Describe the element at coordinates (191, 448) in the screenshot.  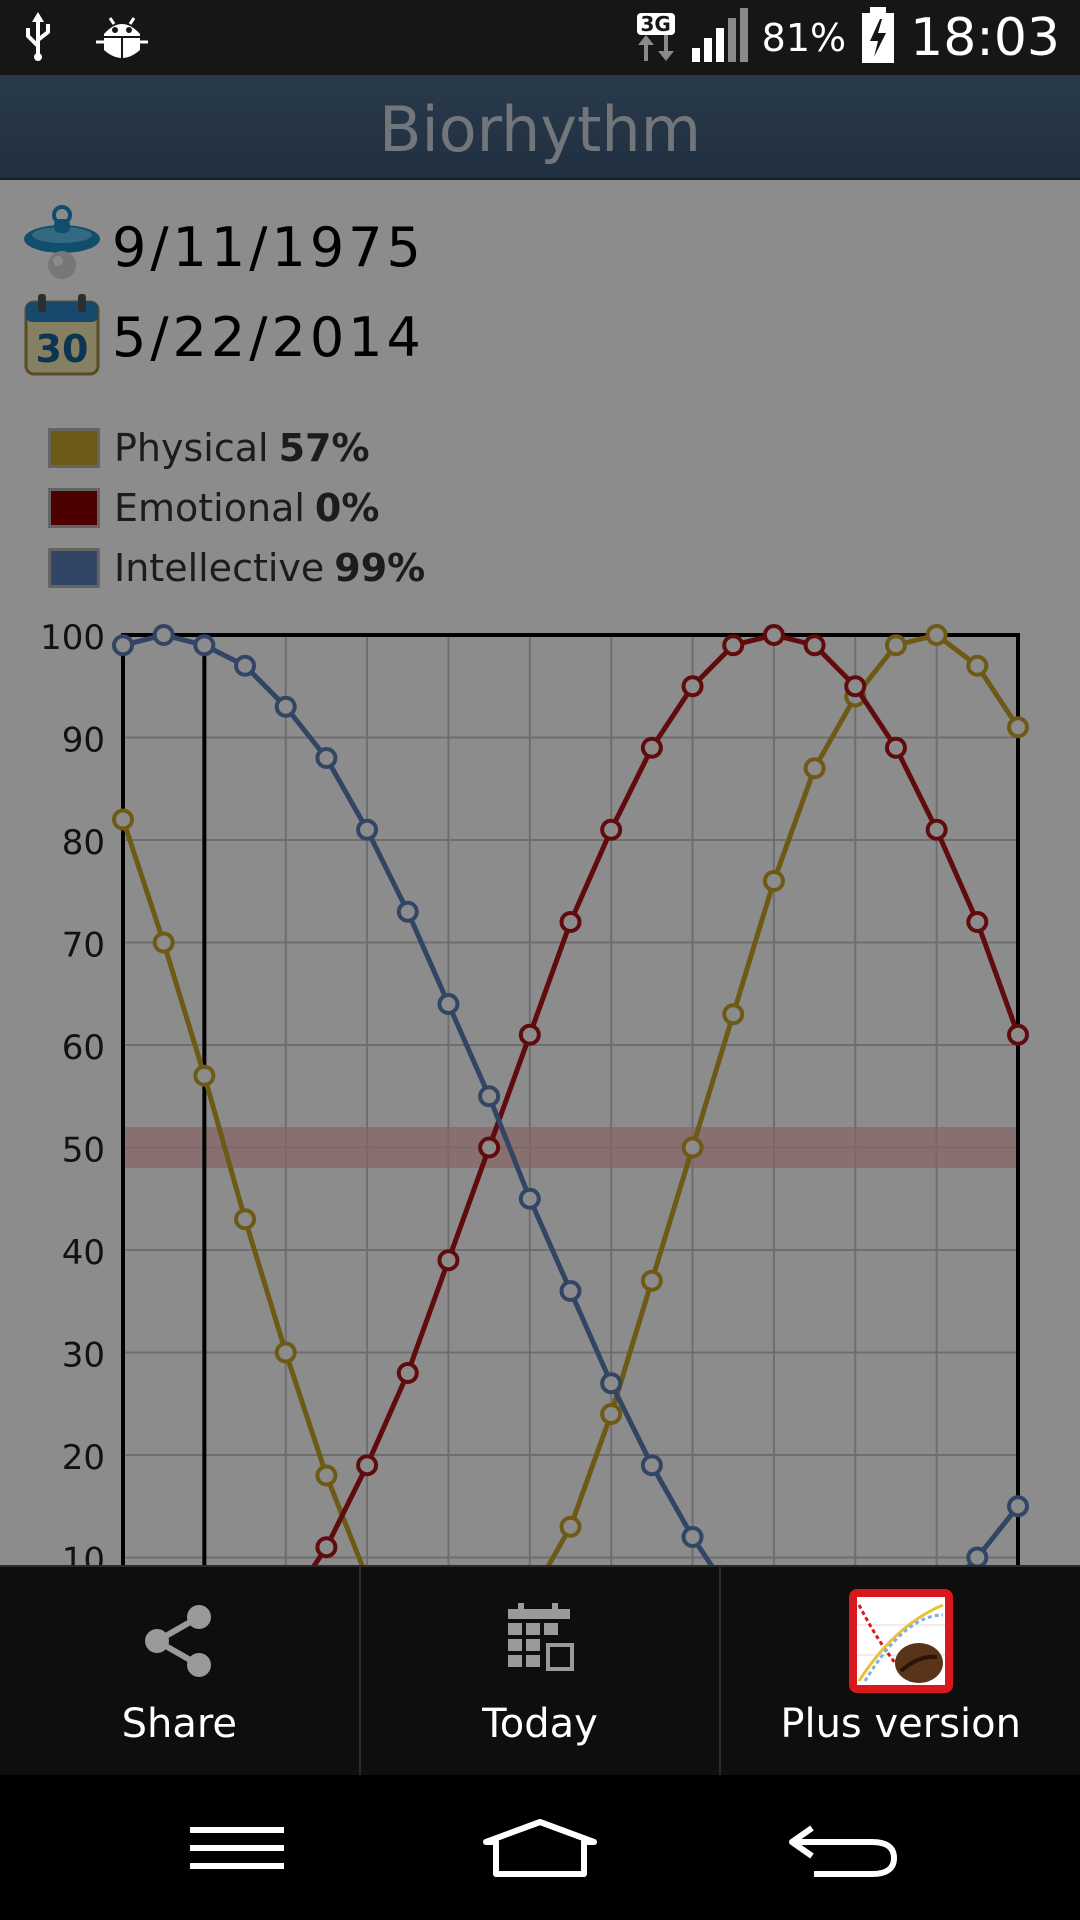
I see `legend-name: Physical` at that location.